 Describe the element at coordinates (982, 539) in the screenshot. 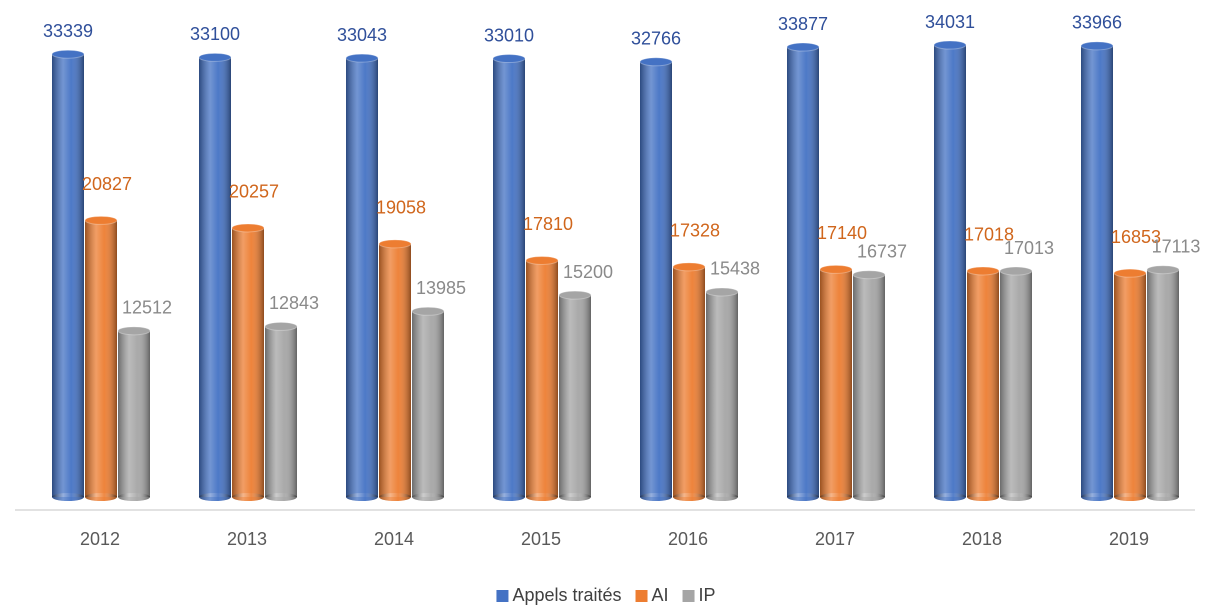

I see `x-tick-label: 2018` at that location.